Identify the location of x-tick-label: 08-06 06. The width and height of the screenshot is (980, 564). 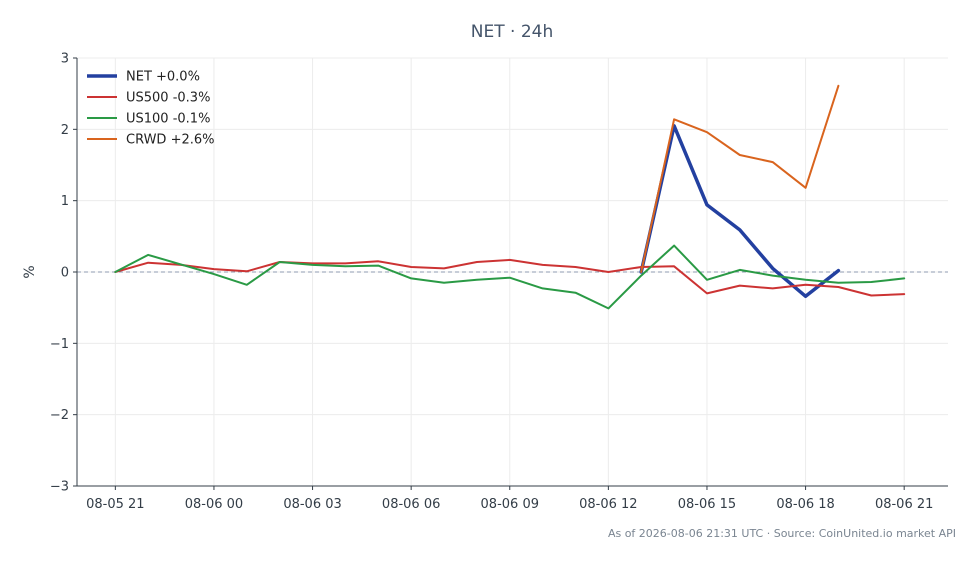
(411, 504).